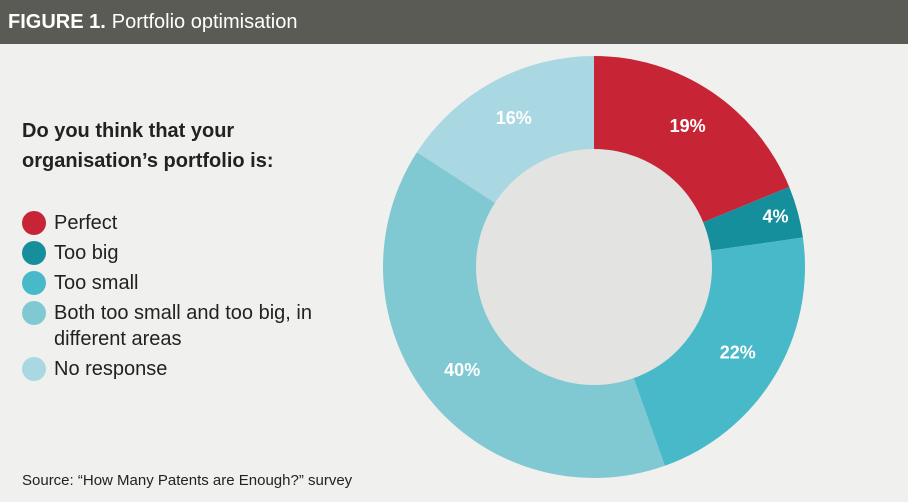  I want to click on value-label: 19%, so click(688, 126).